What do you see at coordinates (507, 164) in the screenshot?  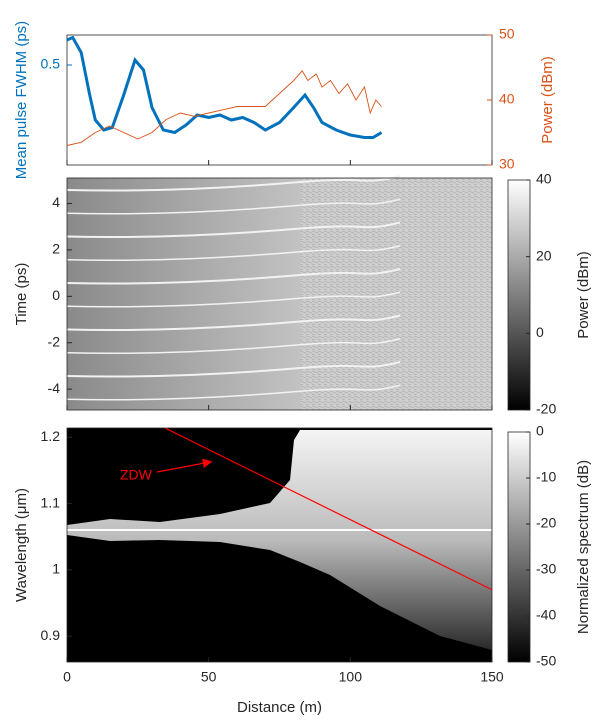 I see `y2-tick-label: 30` at bounding box center [507, 164].